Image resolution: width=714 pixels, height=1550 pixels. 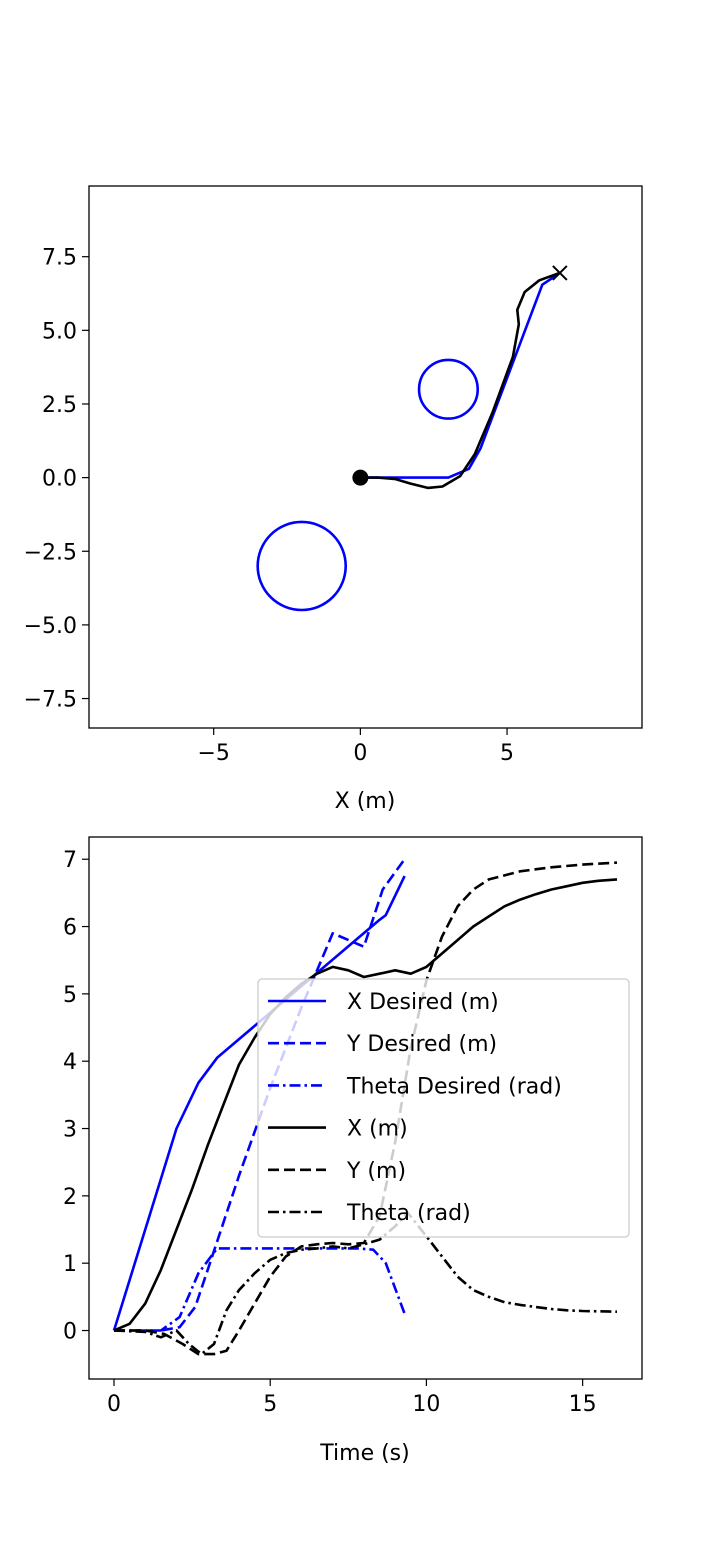 I want to click on legend-item: Y Desired (m), so click(x=382, y=1044).